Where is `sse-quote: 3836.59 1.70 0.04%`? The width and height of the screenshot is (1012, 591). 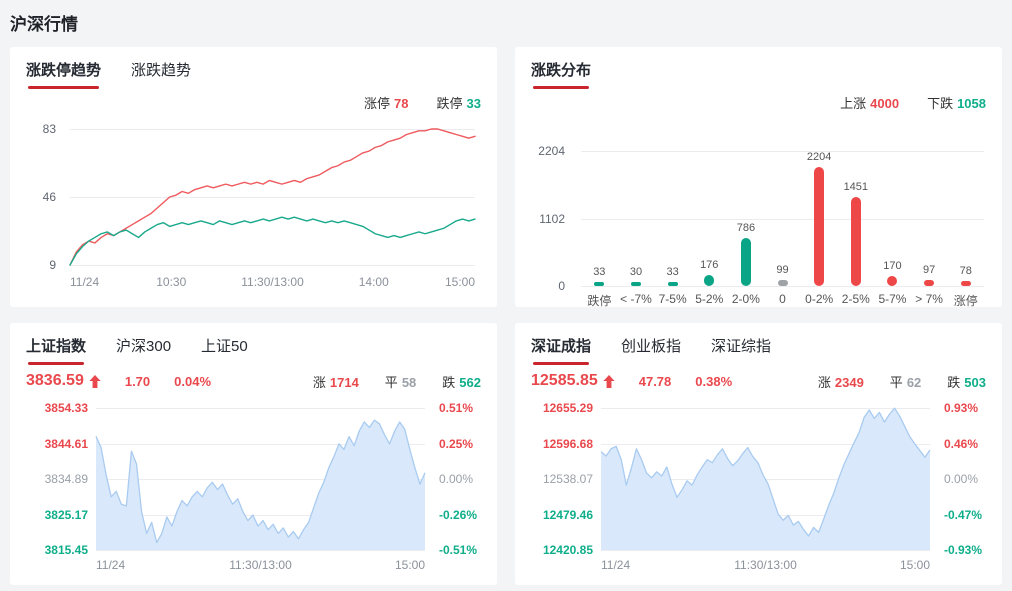
sse-quote: 3836.59 1.70 0.04% is located at coordinates (118, 381).